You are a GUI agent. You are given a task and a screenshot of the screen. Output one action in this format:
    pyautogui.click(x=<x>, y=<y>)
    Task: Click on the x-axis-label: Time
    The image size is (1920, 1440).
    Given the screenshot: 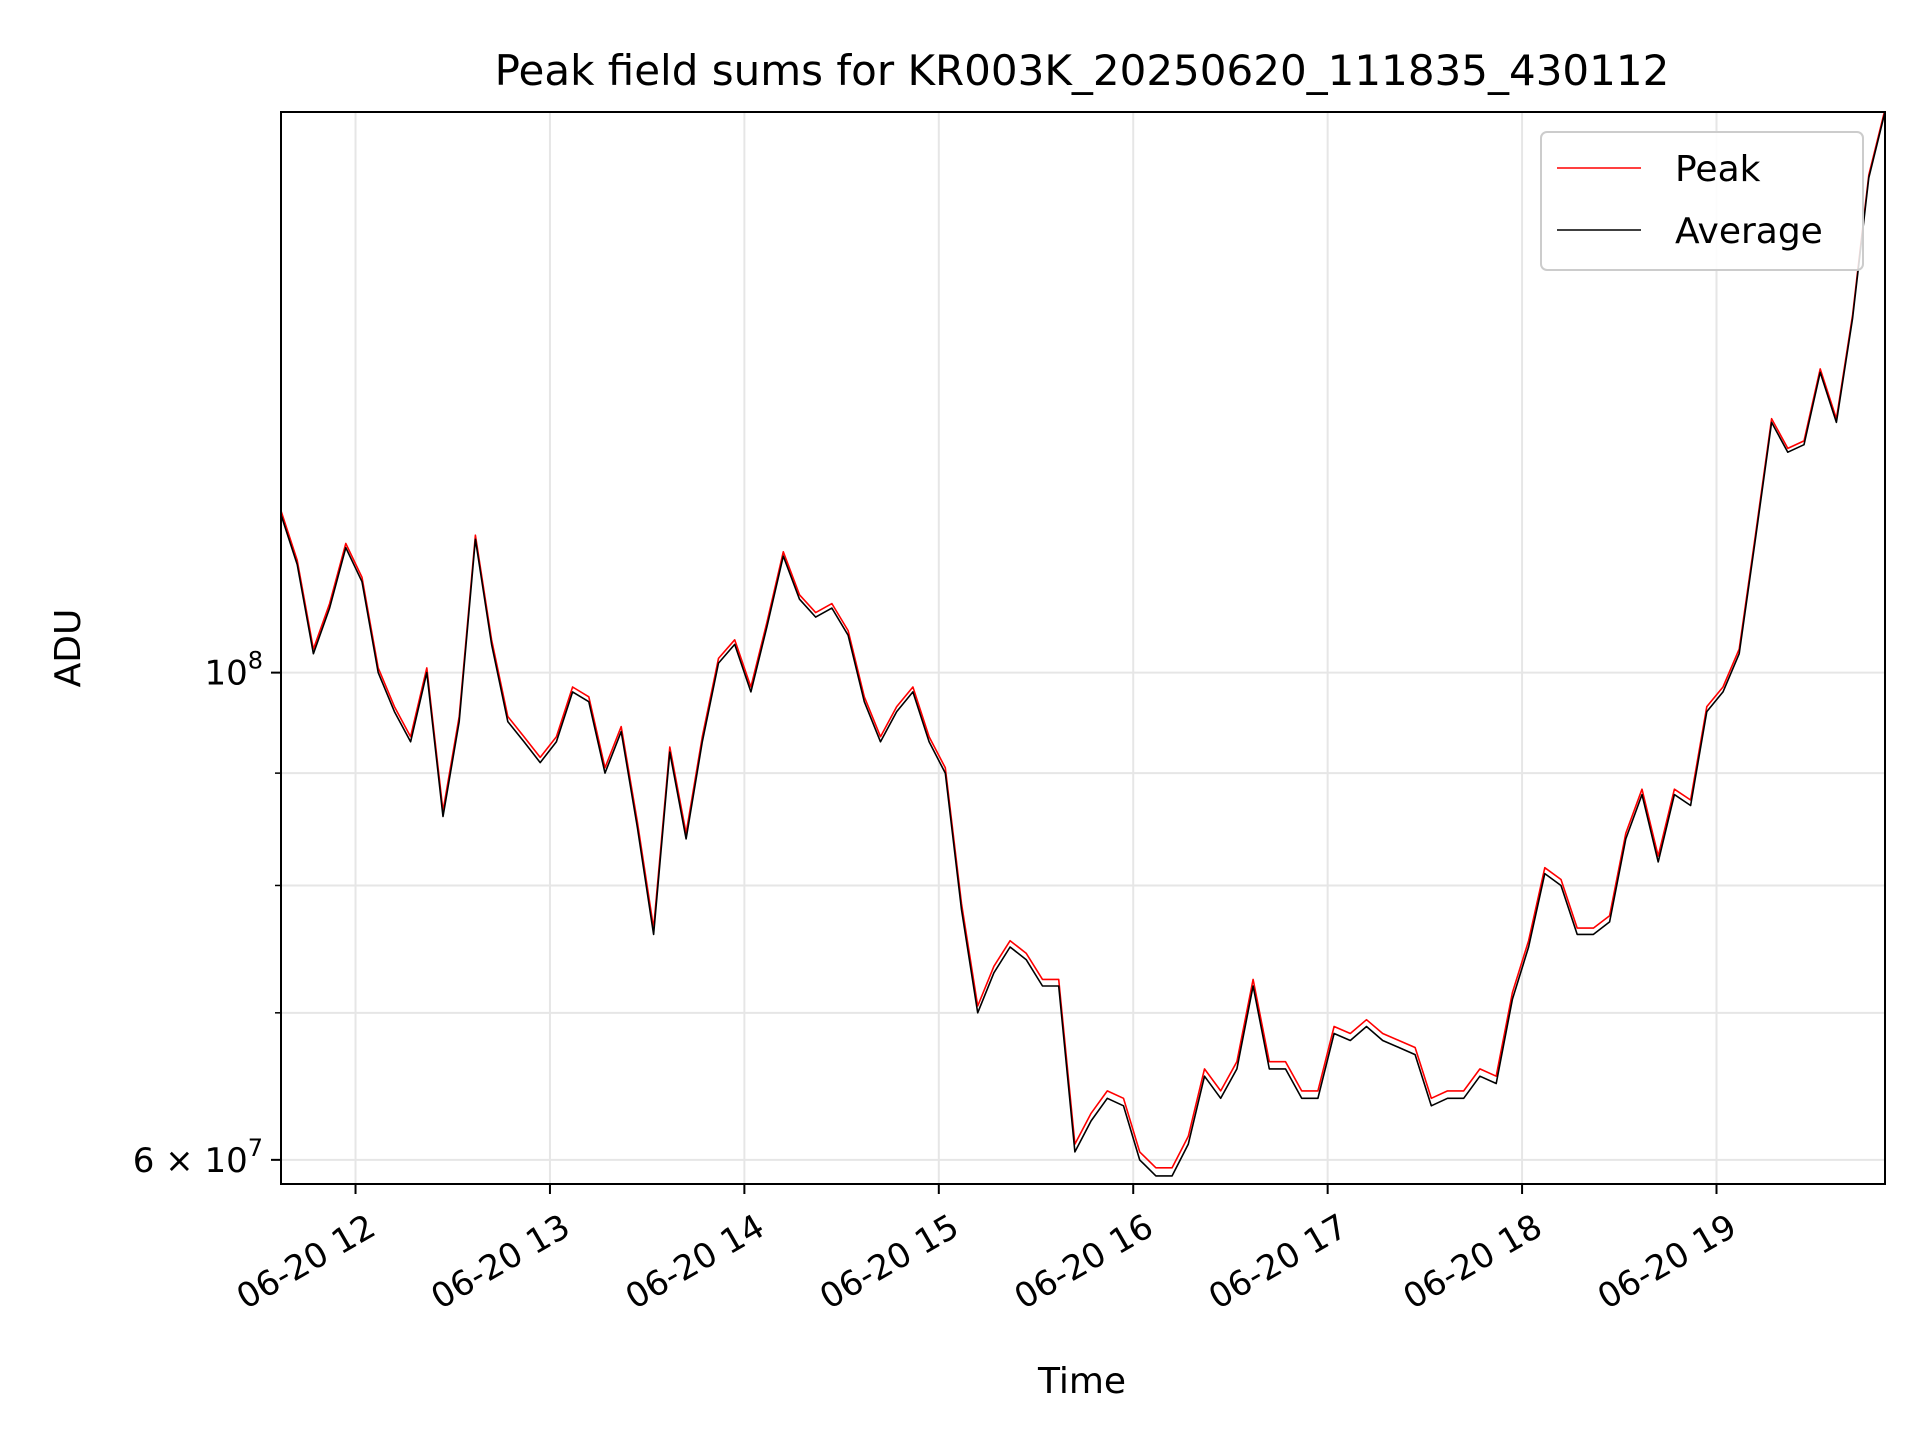 What is the action you would take?
    pyautogui.click(x=1081, y=1381)
    